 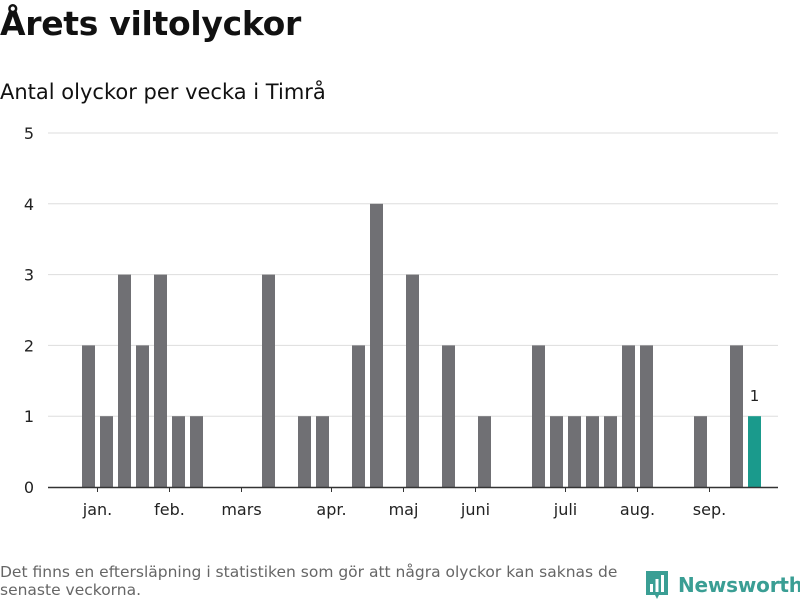 What do you see at coordinates (29, 133) in the screenshot?
I see `y-tick-label: 5` at bounding box center [29, 133].